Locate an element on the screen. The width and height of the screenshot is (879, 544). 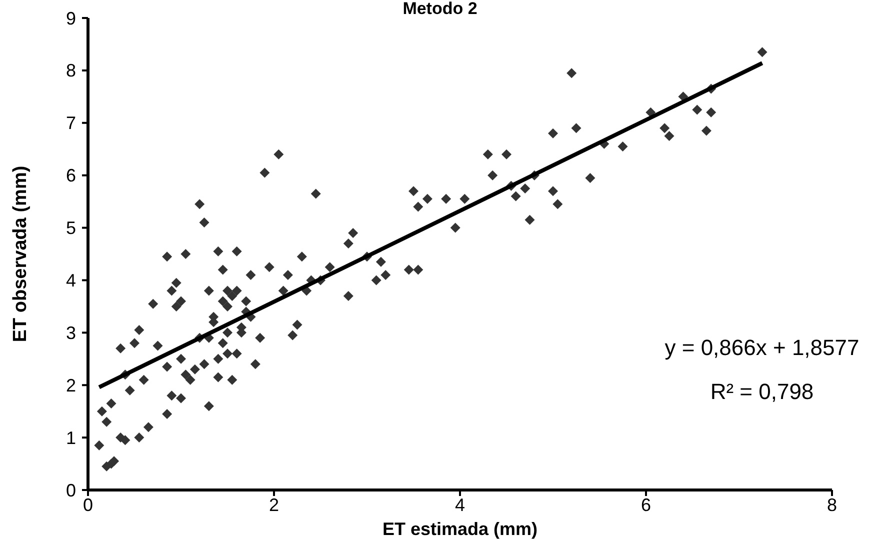
y-tick-label: 3 is located at coordinates (71, 332).